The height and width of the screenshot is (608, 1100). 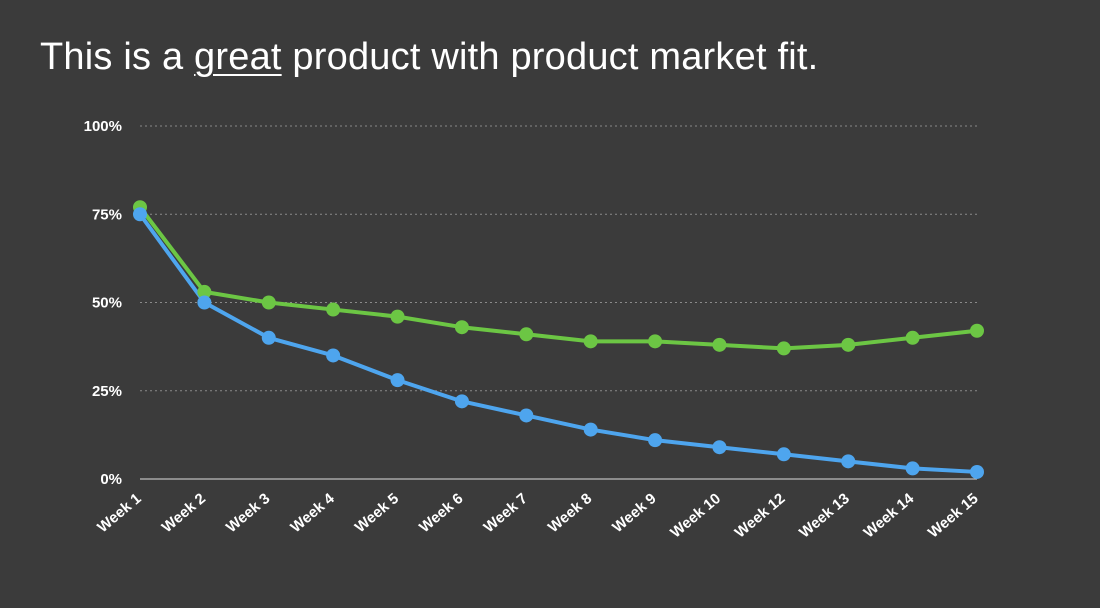 What do you see at coordinates (695, 515) in the screenshot?
I see `x-tick-label: Week 10` at bounding box center [695, 515].